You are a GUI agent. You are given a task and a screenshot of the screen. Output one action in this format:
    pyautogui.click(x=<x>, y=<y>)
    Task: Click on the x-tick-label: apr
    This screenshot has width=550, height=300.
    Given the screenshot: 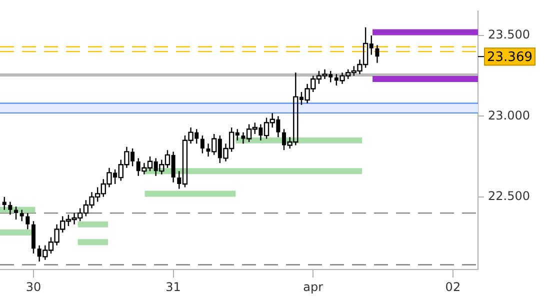 What is the action you would take?
    pyautogui.click(x=313, y=287)
    